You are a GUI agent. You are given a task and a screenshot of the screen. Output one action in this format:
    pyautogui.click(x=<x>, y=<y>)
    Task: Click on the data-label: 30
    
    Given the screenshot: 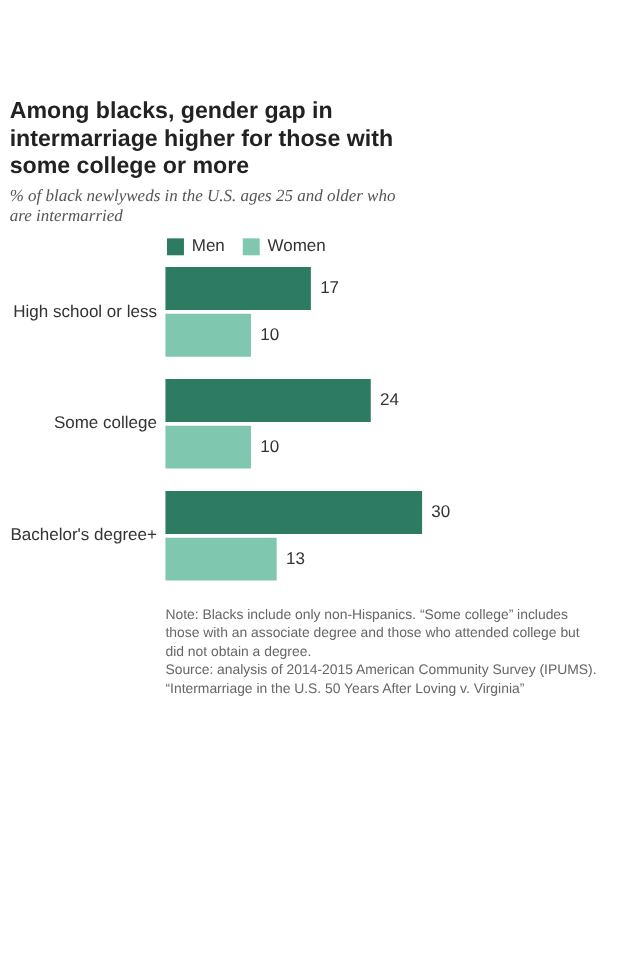 What is the action you would take?
    pyautogui.click(x=441, y=511)
    